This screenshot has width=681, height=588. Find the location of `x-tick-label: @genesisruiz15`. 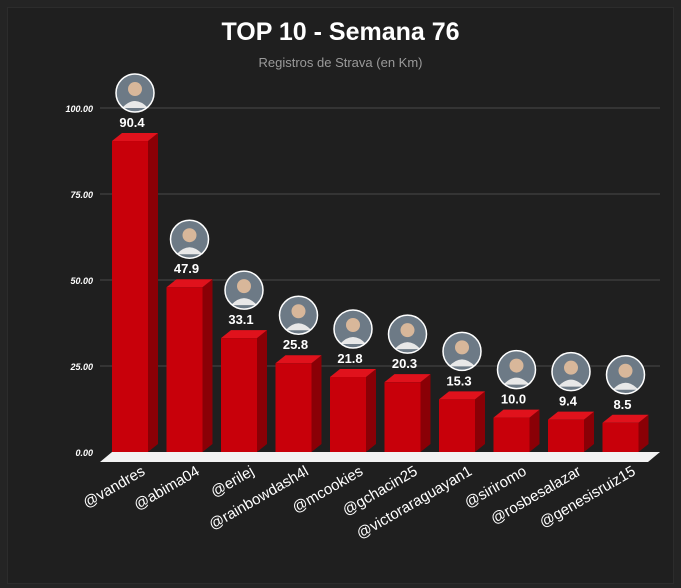

x-tick-label: @genesisruiz15 is located at coordinates (588, 497).